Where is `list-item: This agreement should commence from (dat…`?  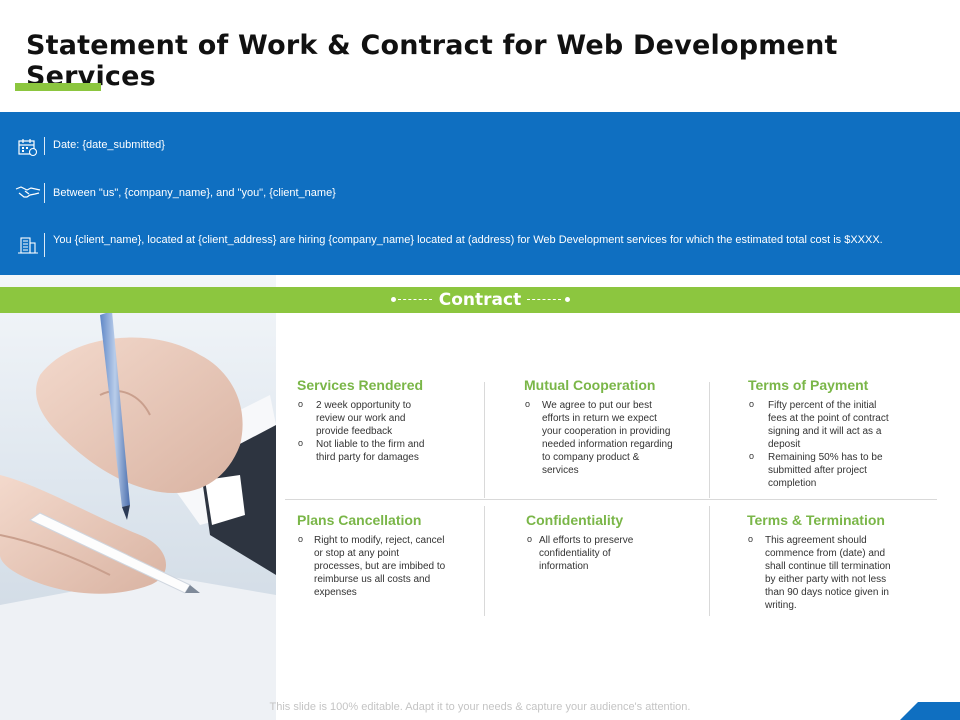 list-item: This agreement should commence from (dat… is located at coordinates (821, 572).